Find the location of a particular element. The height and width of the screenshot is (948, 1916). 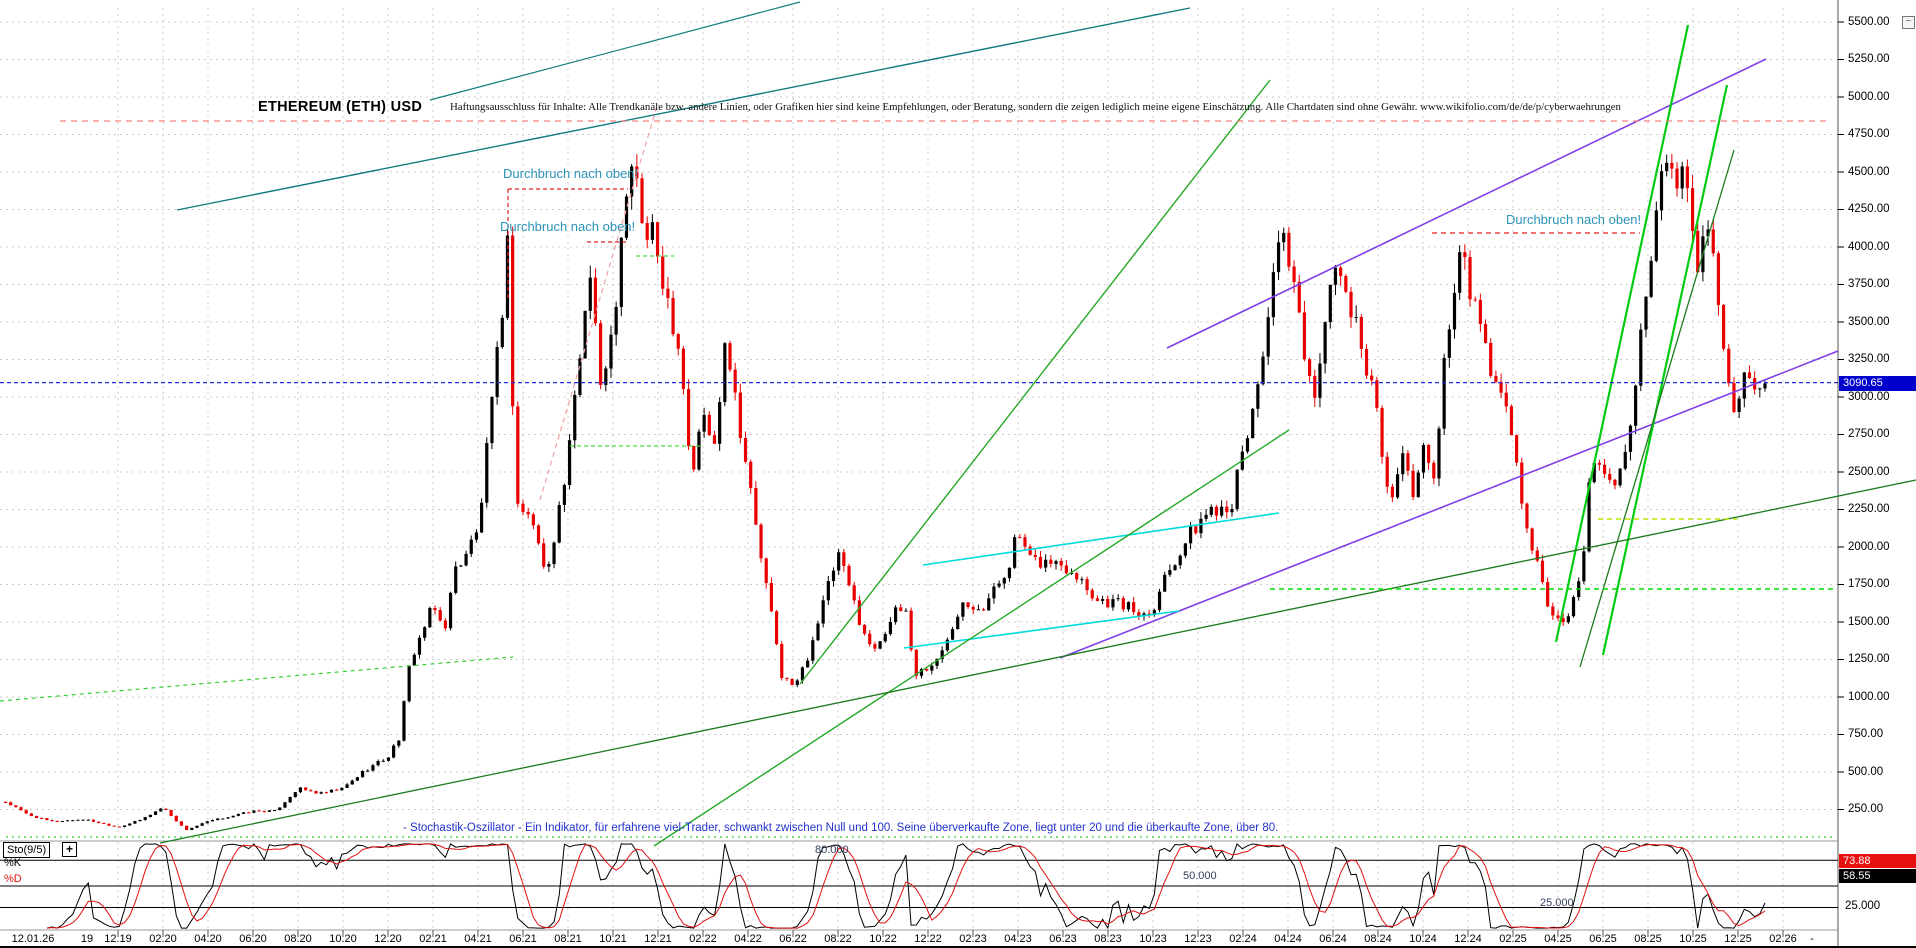

date-tick-label: 08.25 is located at coordinates (1648, 939).